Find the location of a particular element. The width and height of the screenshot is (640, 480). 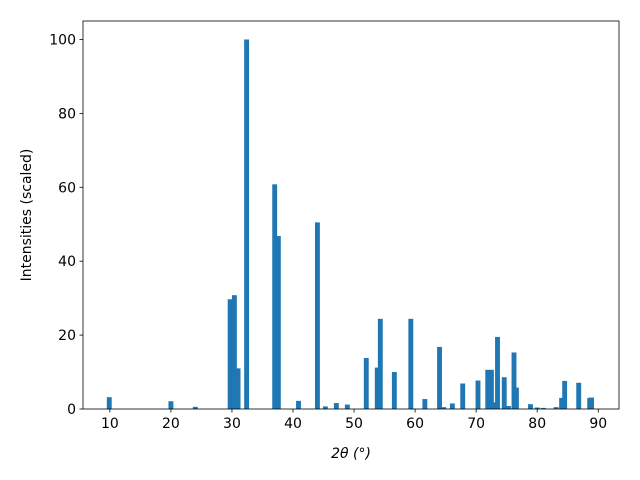

y-tick-label: 60 is located at coordinates (67, 188).